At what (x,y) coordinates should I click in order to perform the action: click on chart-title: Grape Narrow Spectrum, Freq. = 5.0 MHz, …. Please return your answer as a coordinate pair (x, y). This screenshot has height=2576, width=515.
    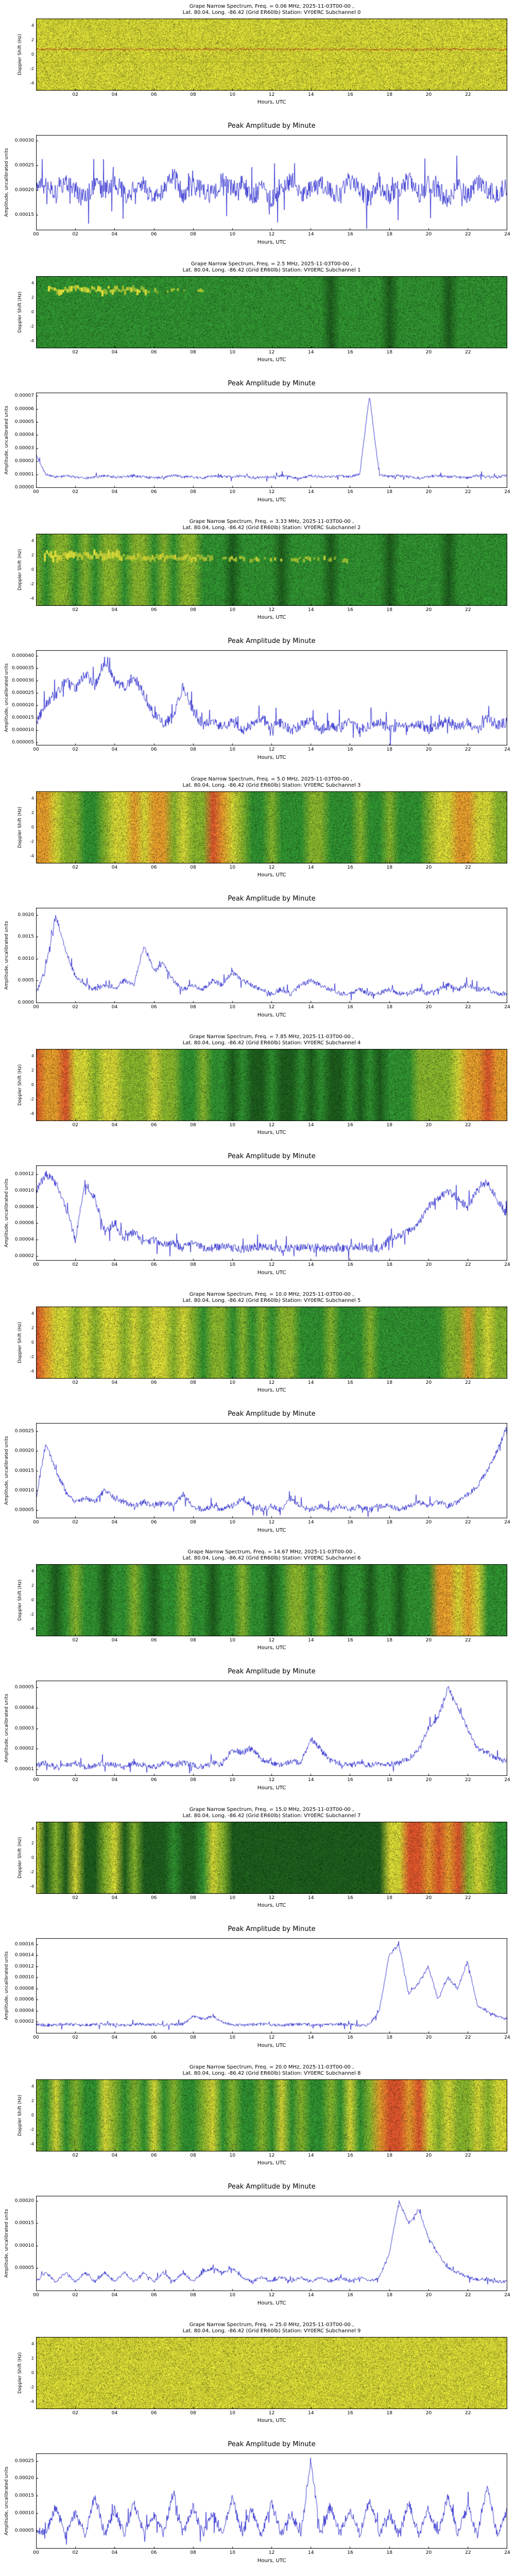
    Looking at the image, I should click on (272, 782).